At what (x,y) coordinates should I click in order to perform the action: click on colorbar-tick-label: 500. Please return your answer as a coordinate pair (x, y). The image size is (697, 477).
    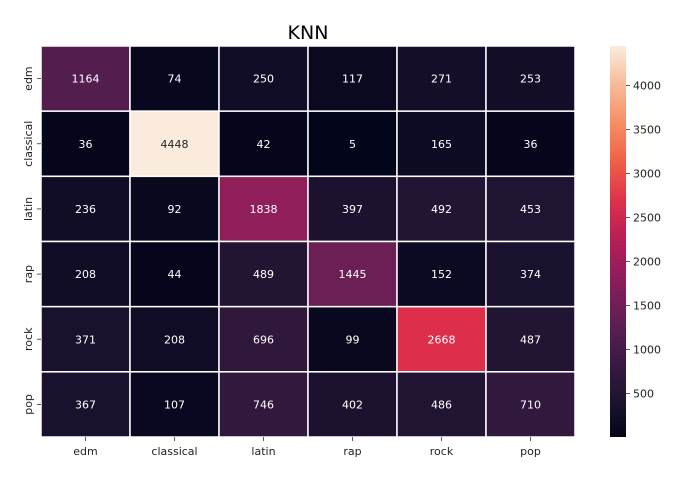
    Looking at the image, I should click on (643, 393).